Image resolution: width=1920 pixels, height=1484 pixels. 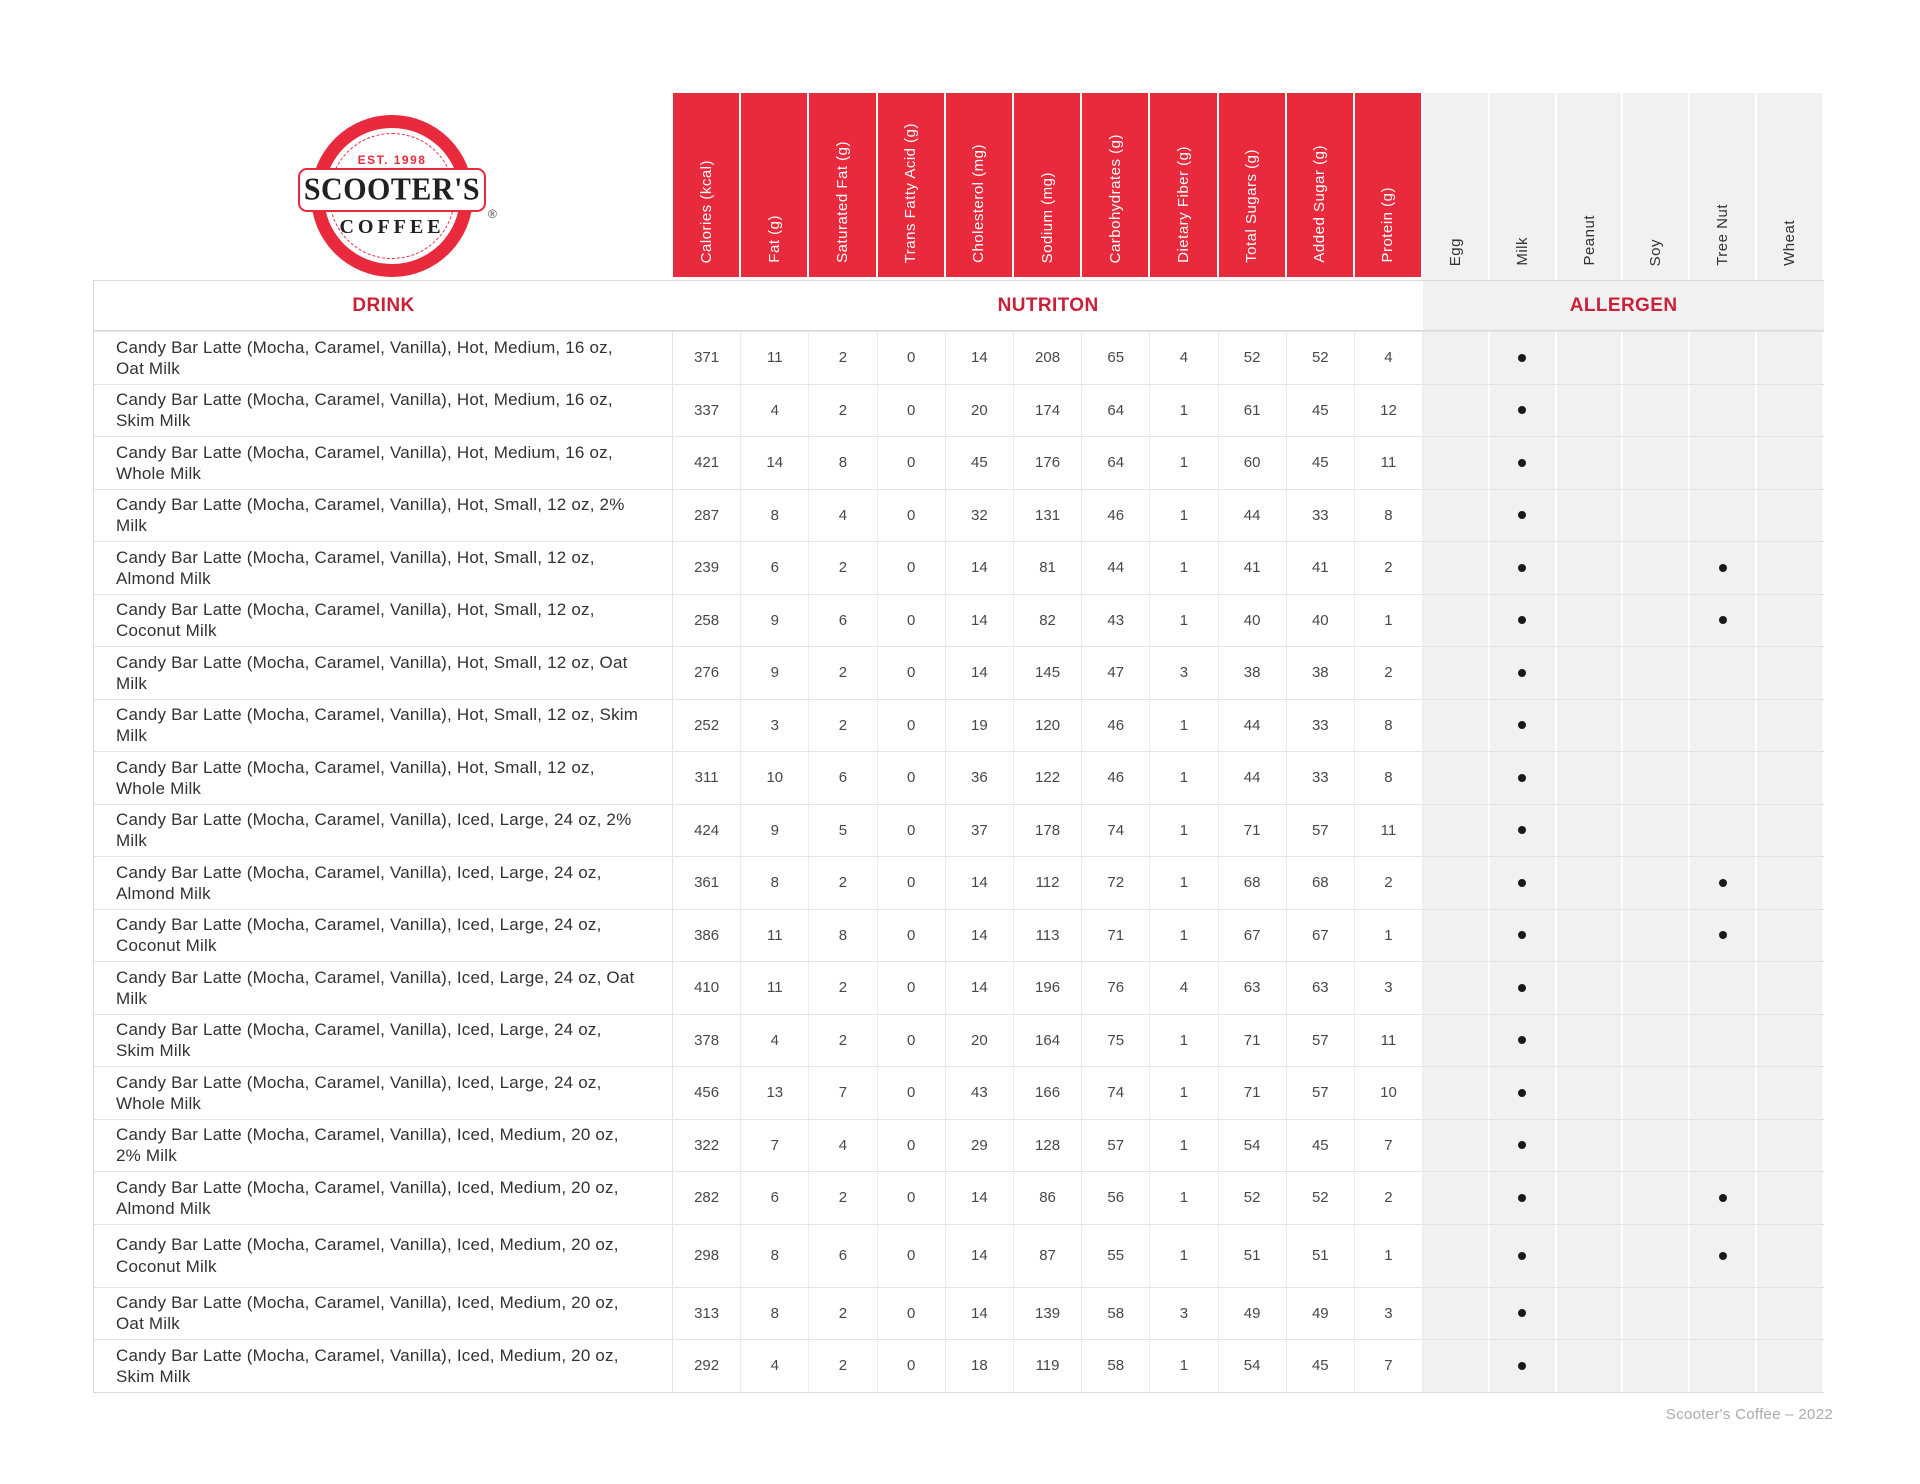 What do you see at coordinates (1388, 225) in the screenshot?
I see `column-label: Protein (g)` at bounding box center [1388, 225].